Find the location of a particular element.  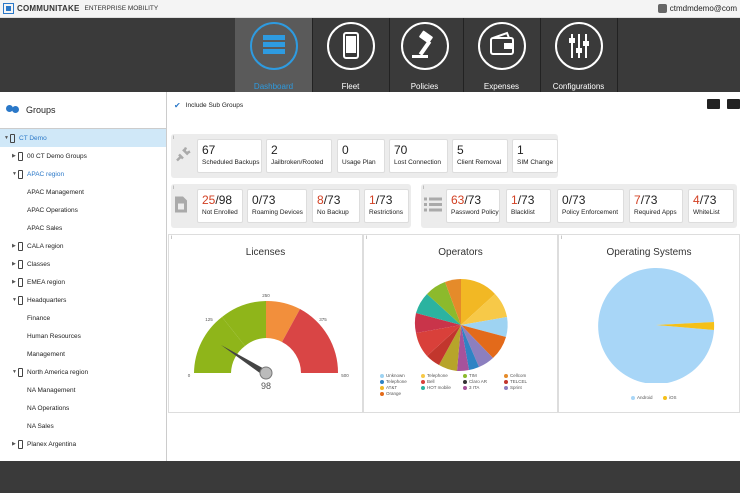

legend-item: AT&T is located at coordinates (388, 387).